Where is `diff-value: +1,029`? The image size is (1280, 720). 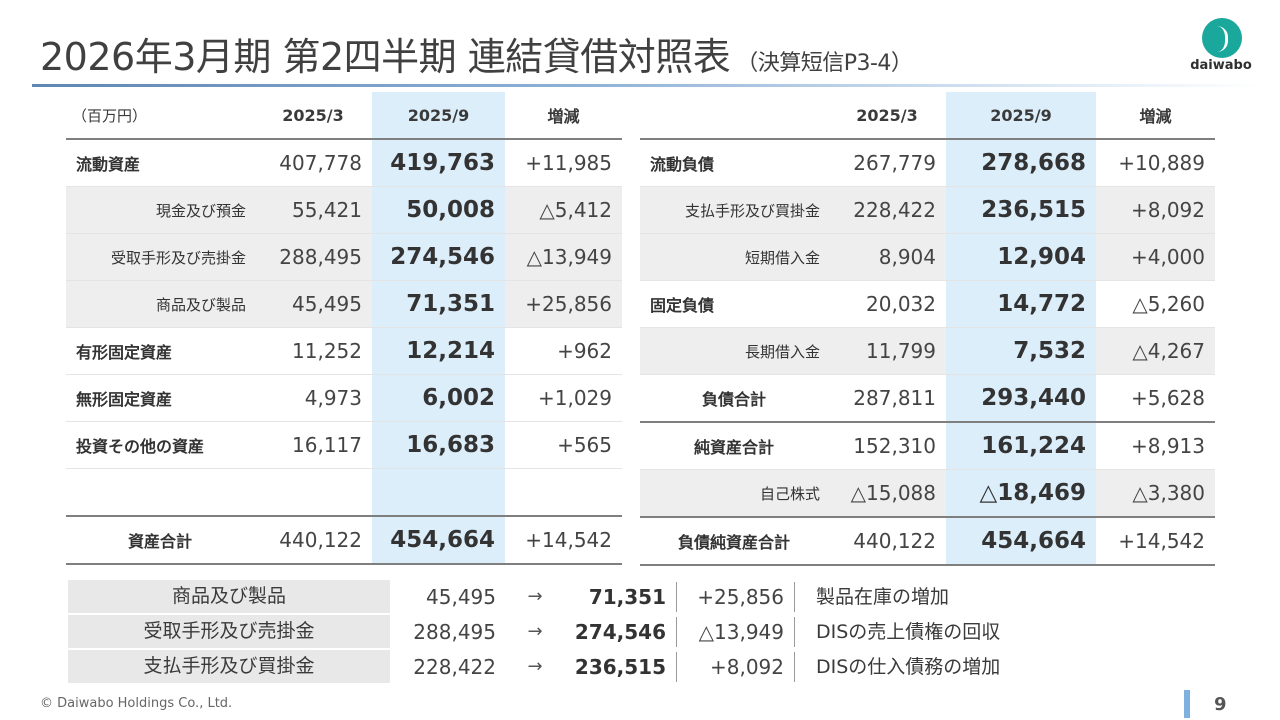
diff-value: +1,029 is located at coordinates (563, 398).